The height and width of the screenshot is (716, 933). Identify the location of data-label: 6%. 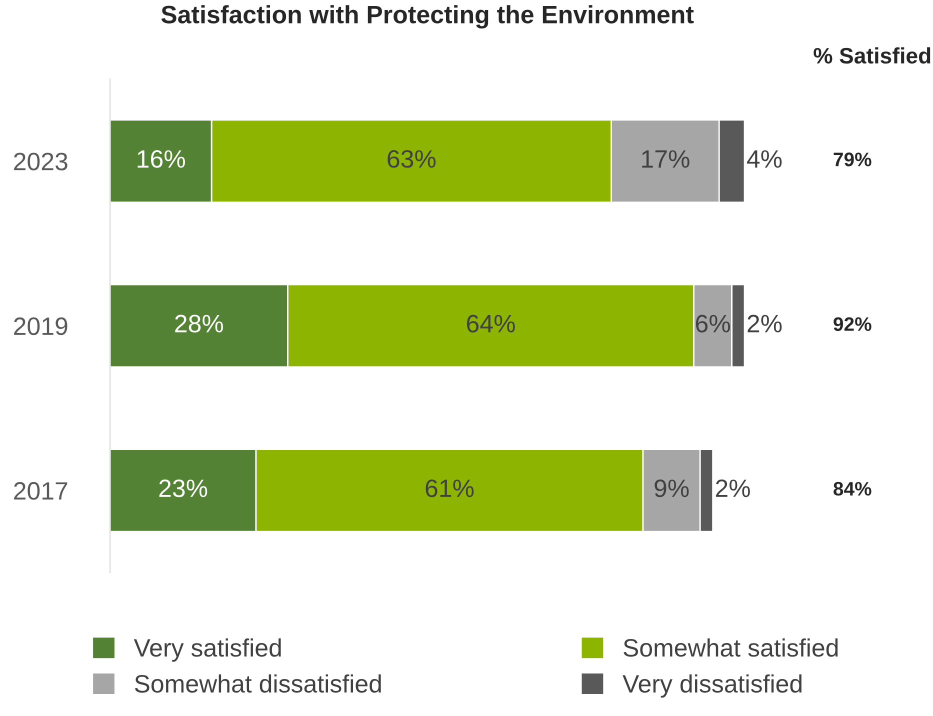
(713, 323).